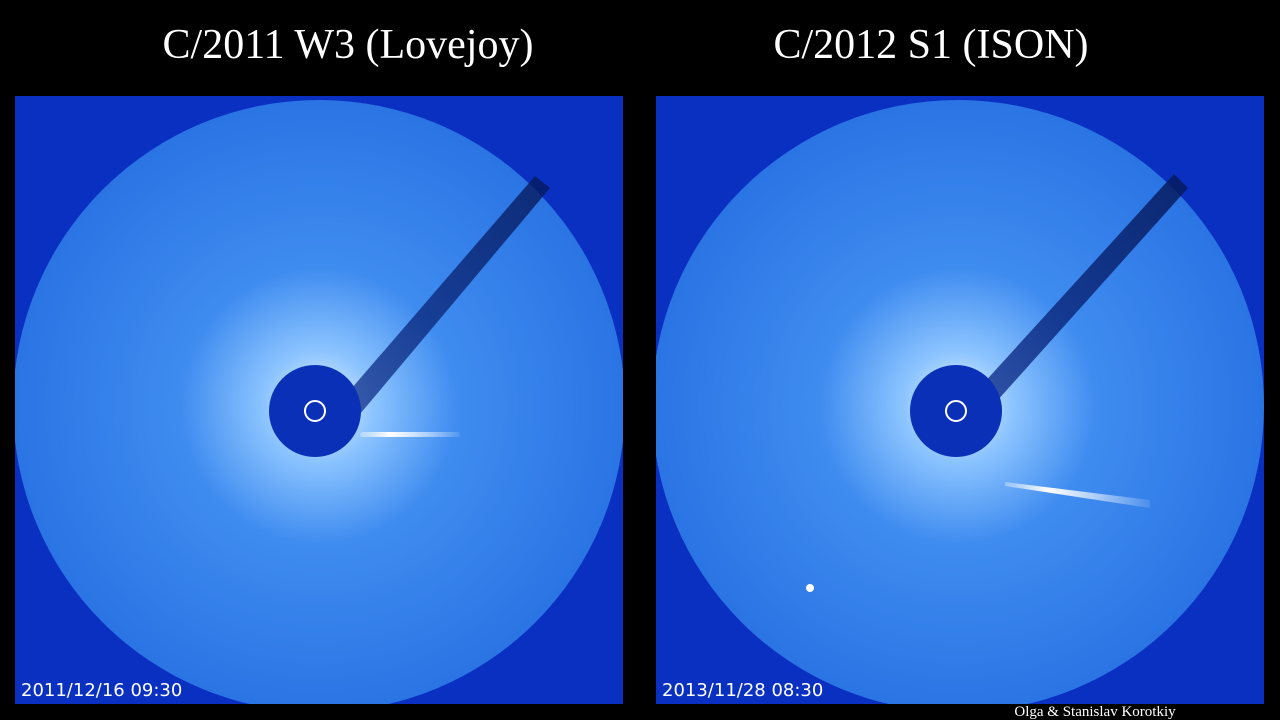 Image resolution: width=1280 pixels, height=720 pixels. I want to click on timestamp: 2013/11/28 08:30, so click(742, 690).